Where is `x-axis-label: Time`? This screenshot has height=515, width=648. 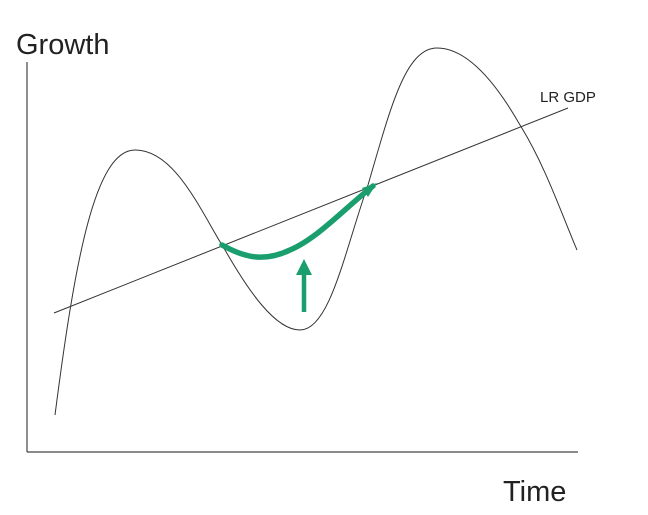 x-axis-label: Time is located at coordinates (535, 492).